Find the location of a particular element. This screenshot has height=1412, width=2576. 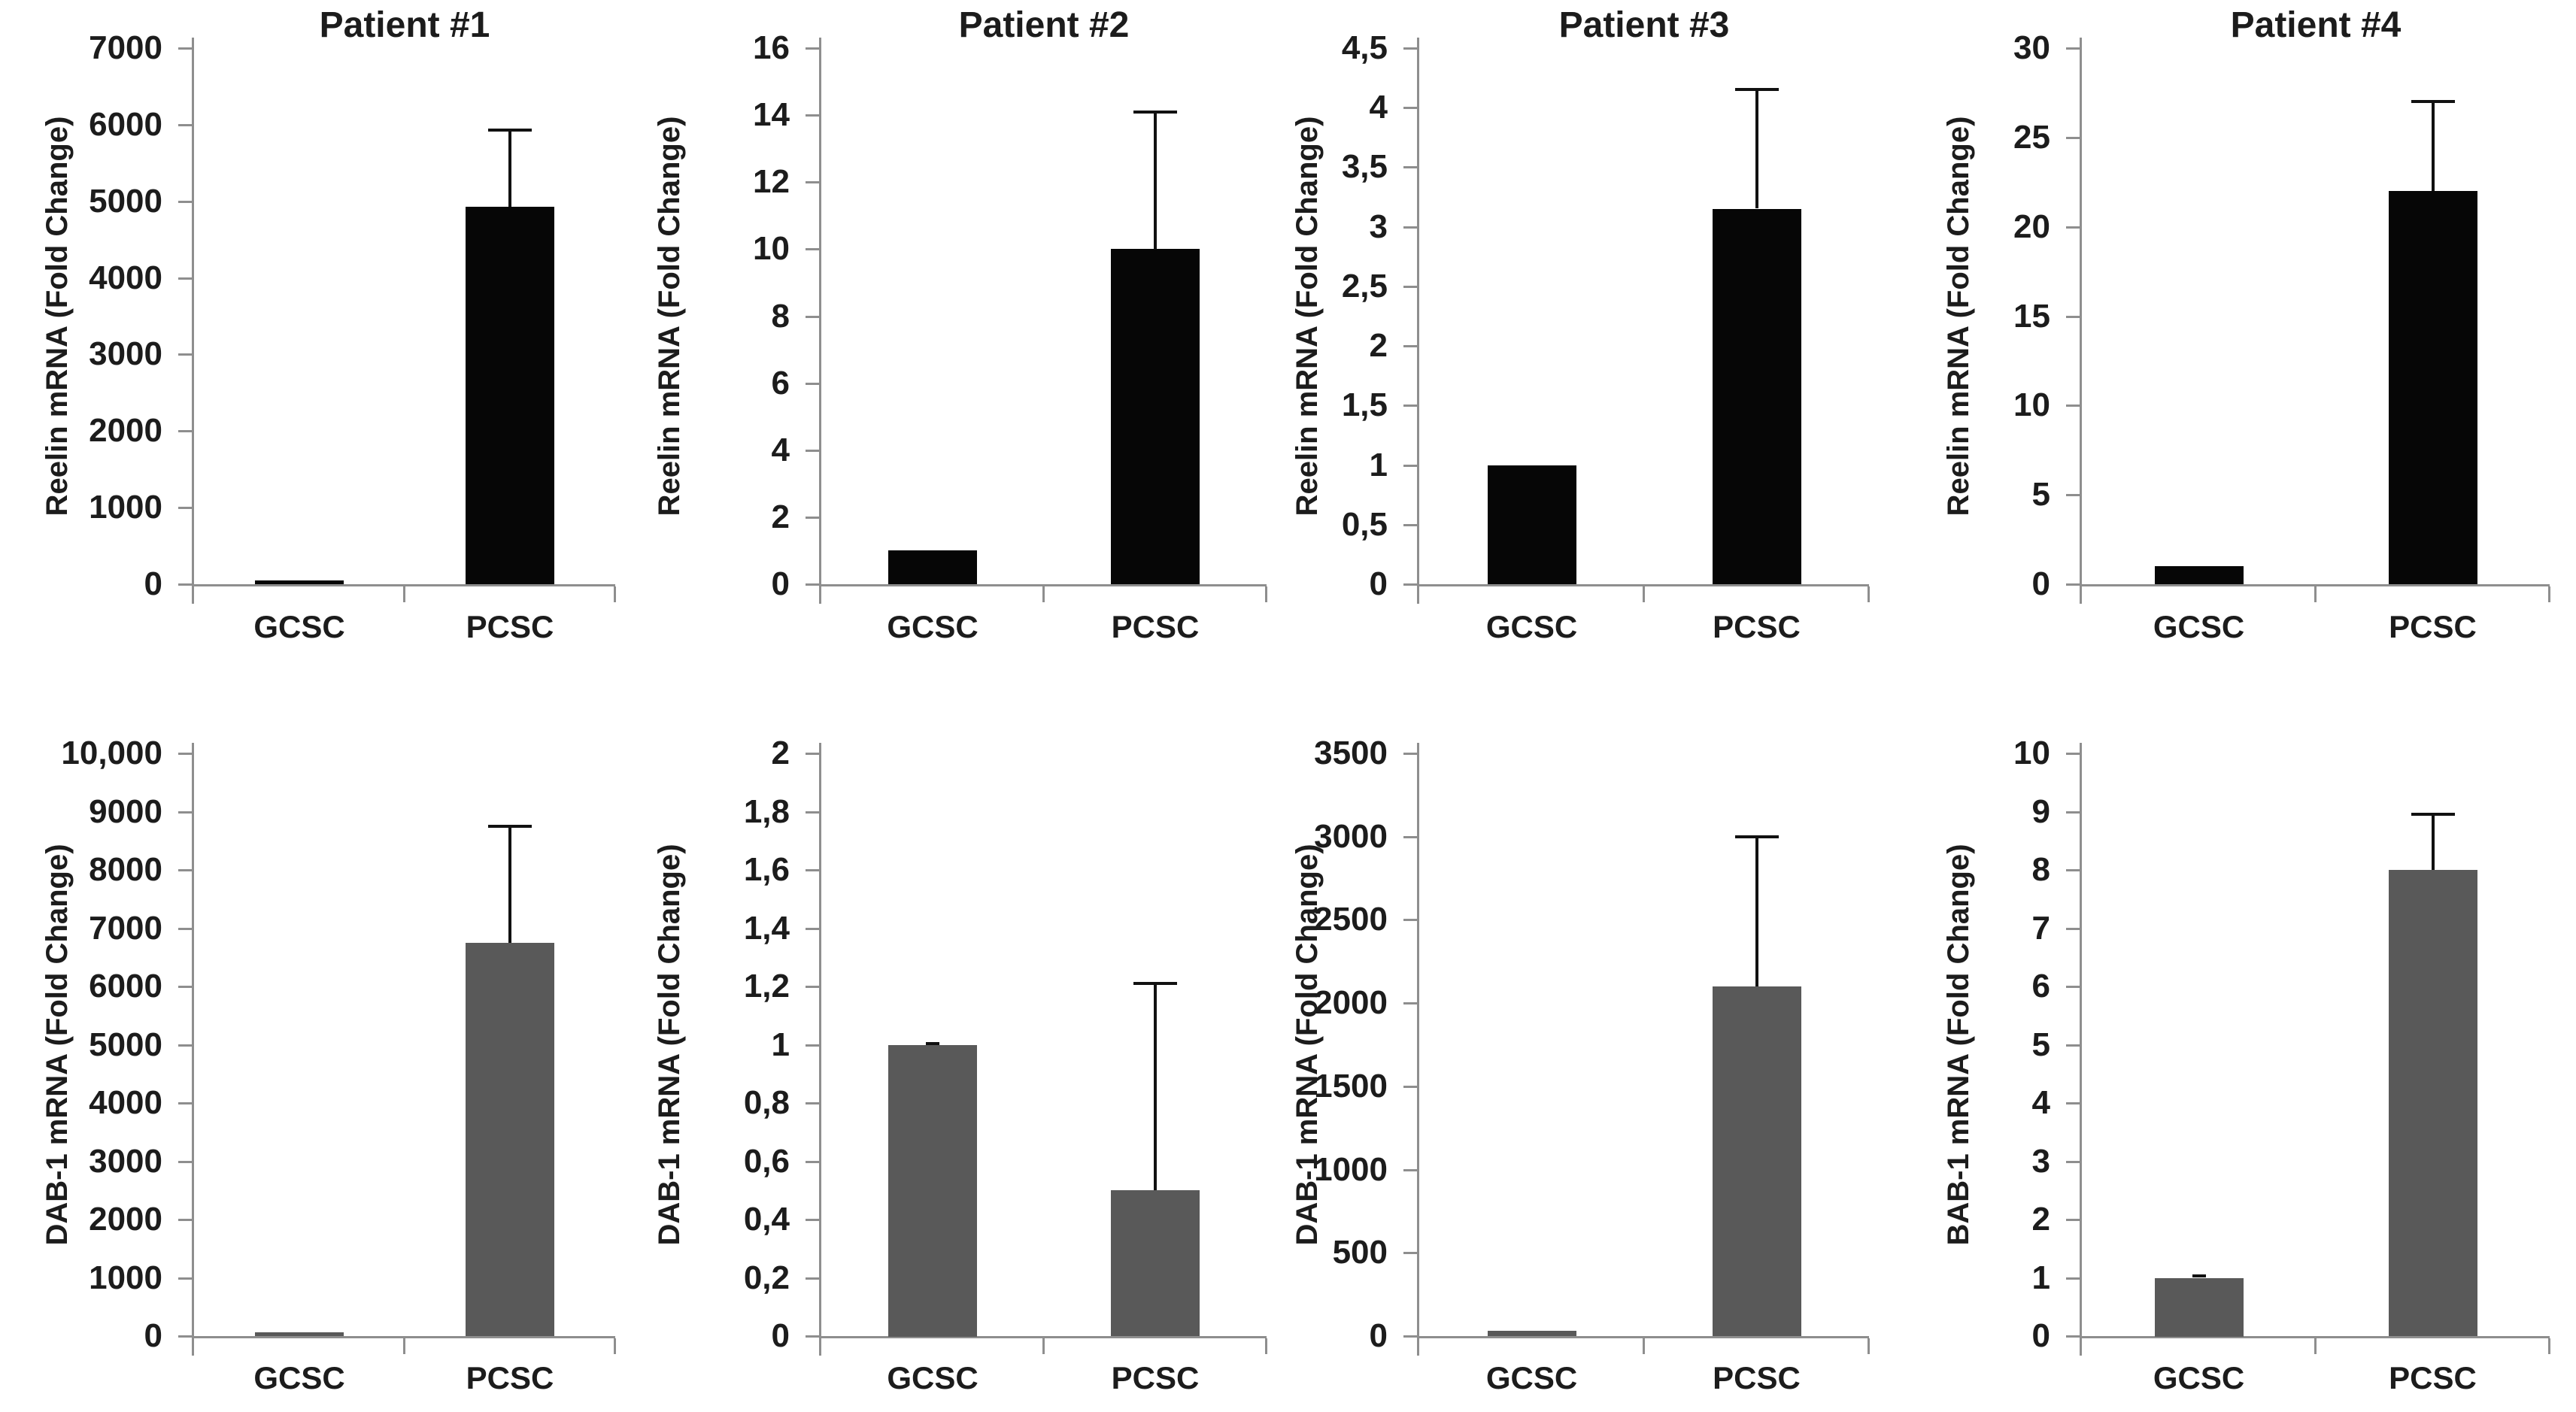

y-tick-label: 2000 is located at coordinates (125, 1220).